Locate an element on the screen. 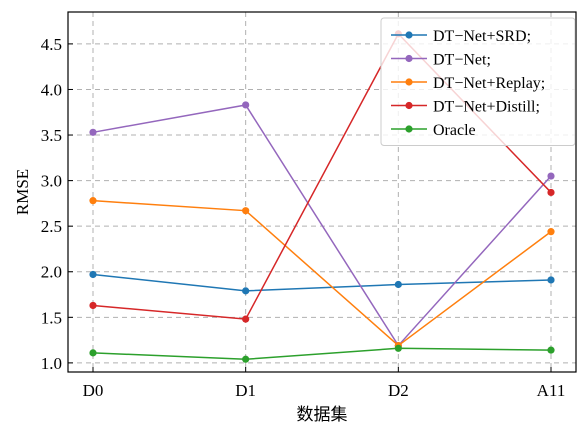 This screenshot has height=430, width=586. x-tick-label: D0 is located at coordinates (93, 390).